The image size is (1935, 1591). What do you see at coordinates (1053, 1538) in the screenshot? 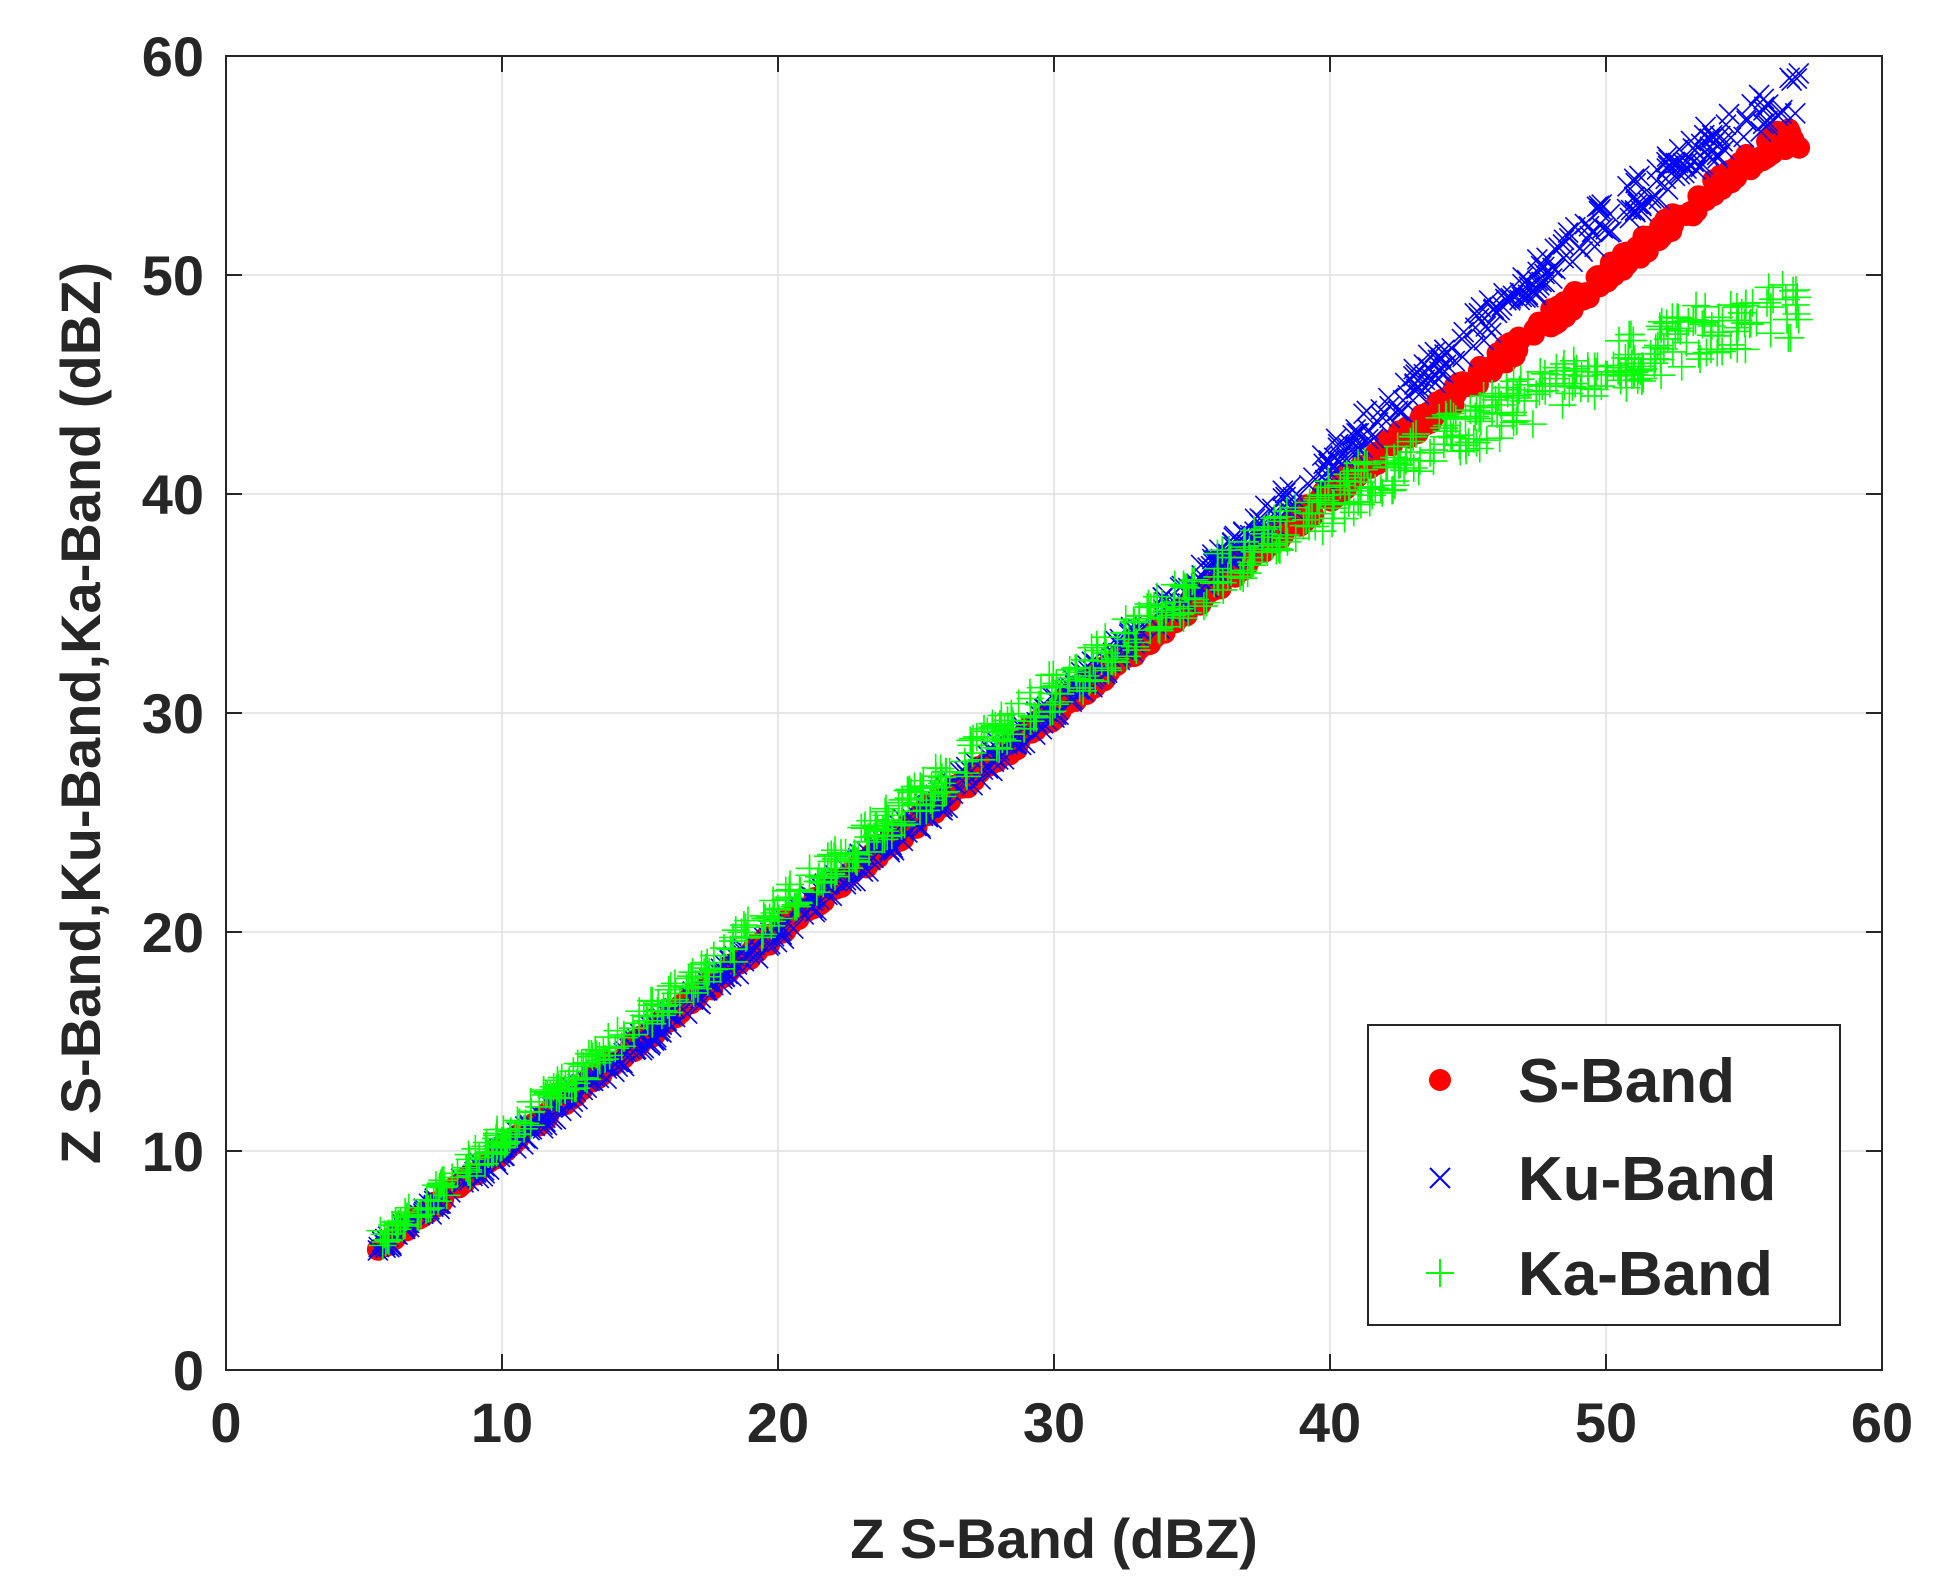
I see `x-axis-label: Z S-Band (dBZ)` at bounding box center [1053, 1538].